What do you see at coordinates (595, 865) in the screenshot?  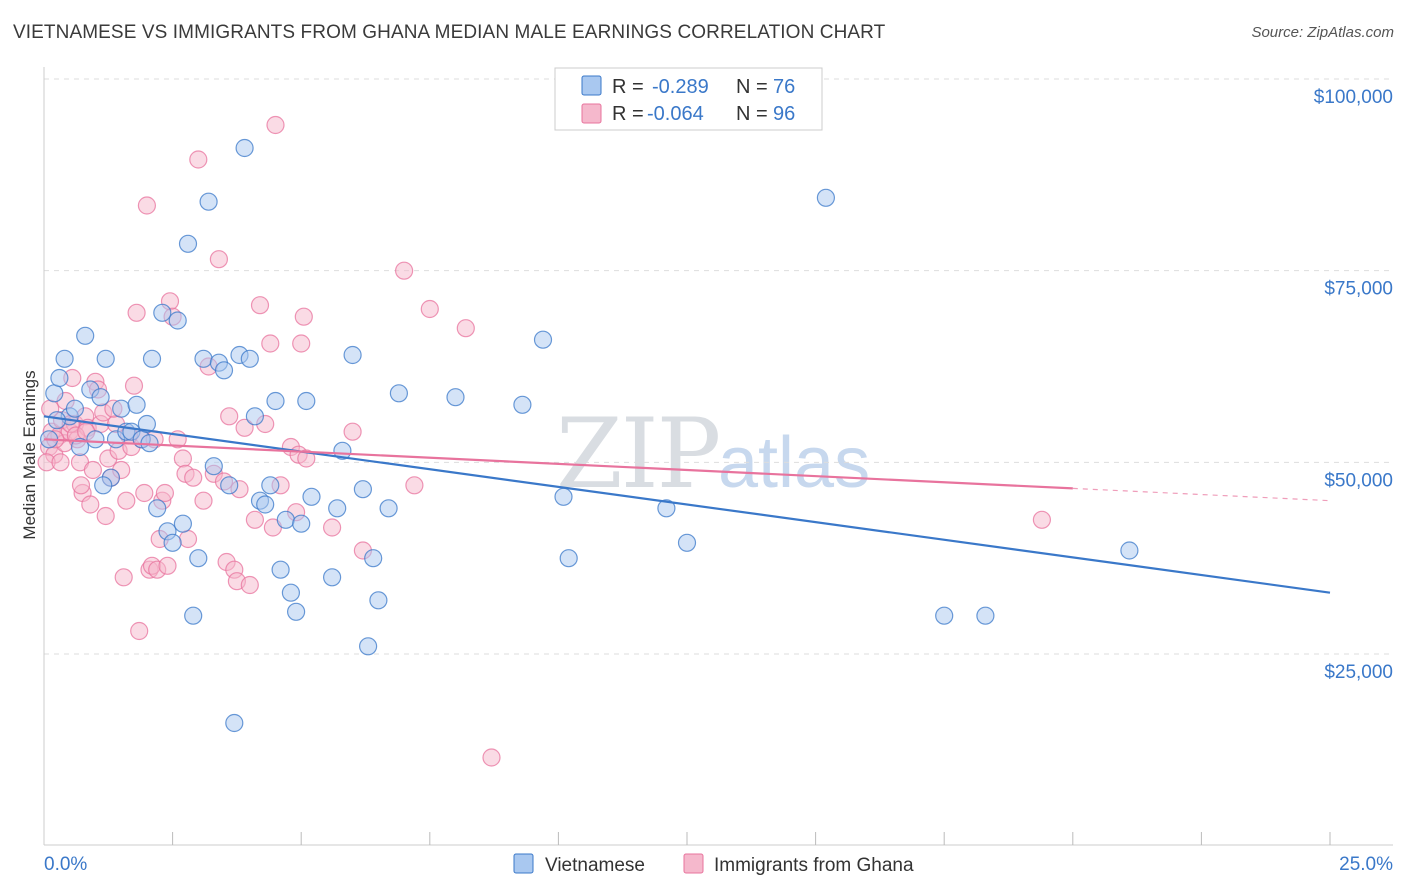 I see `bottom-legend-label-vietnamese: Vietnamese` at bounding box center [595, 865].